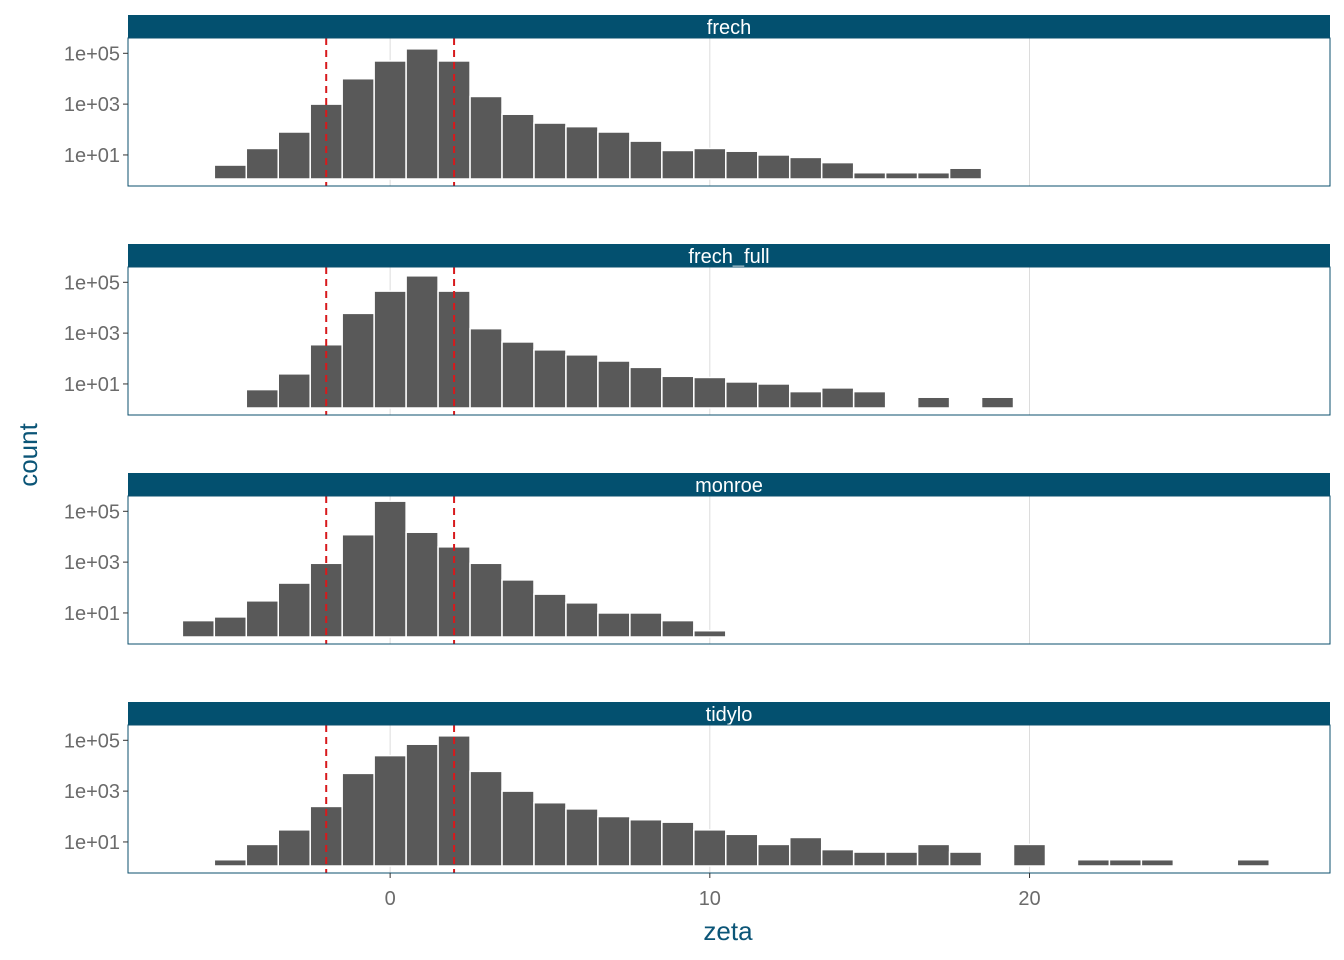  Describe the element at coordinates (28, 454) in the screenshot. I see `y-axis-title: count` at that location.